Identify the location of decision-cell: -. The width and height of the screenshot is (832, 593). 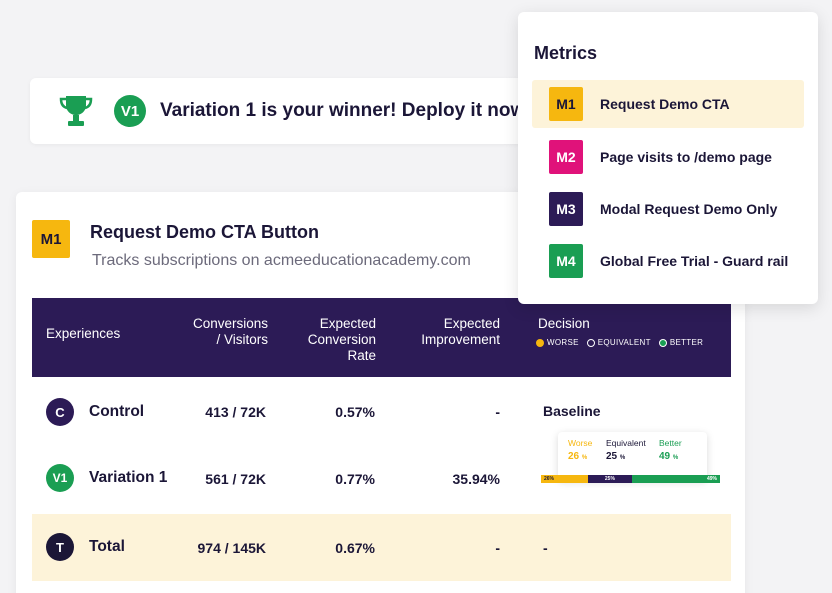
(545, 548).